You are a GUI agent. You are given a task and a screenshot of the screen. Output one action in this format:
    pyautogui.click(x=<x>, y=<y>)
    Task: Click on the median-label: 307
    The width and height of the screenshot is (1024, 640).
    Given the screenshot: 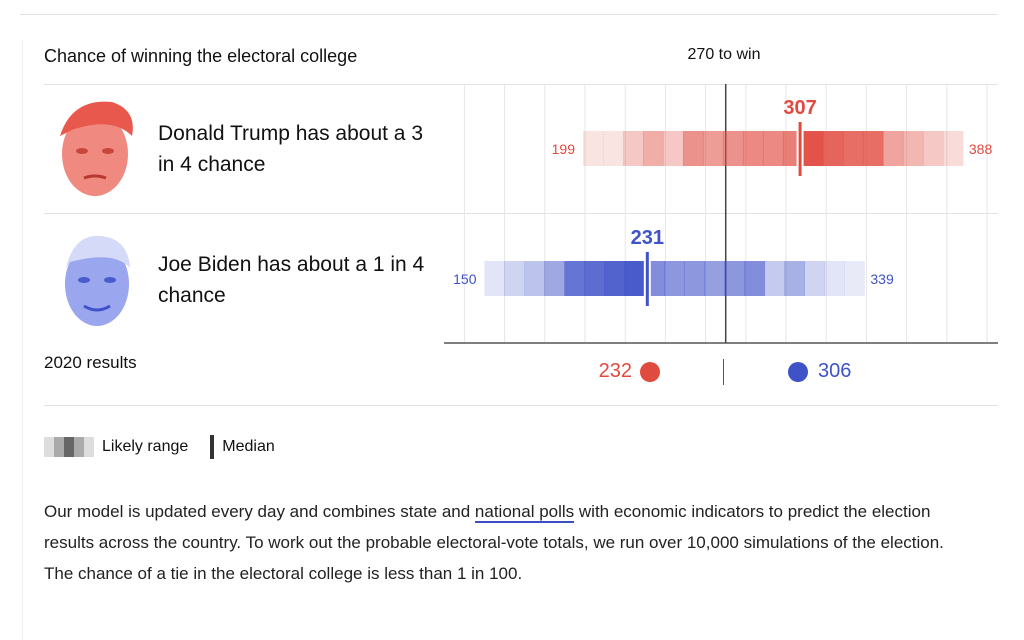 What is the action you would take?
    pyautogui.click(x=799, y=108)
    